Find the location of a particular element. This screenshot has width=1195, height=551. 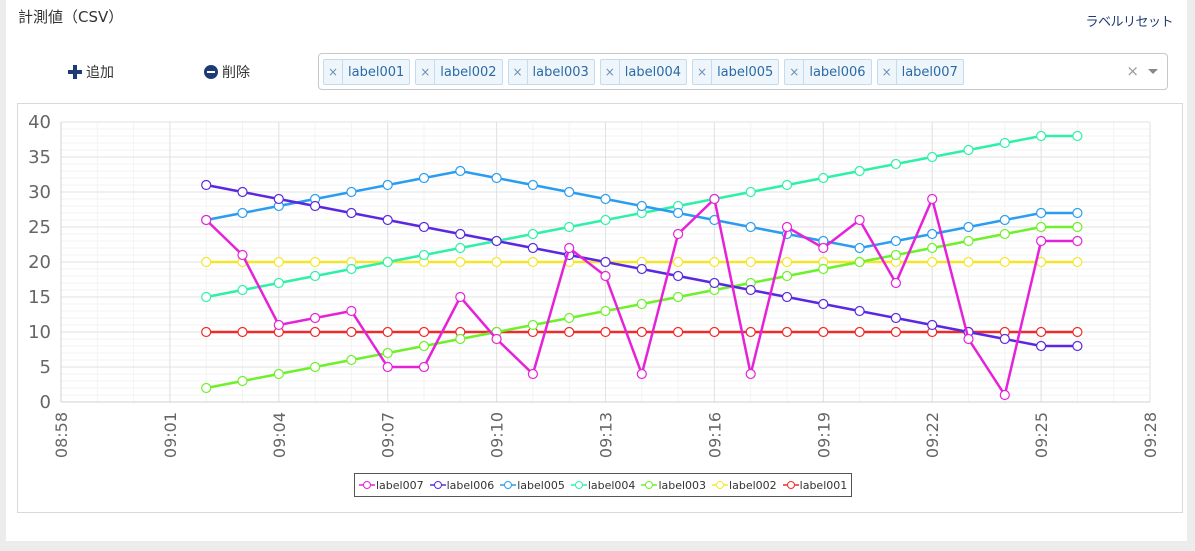

delete-button-label: 削除 is located at coordinates (236, 72).